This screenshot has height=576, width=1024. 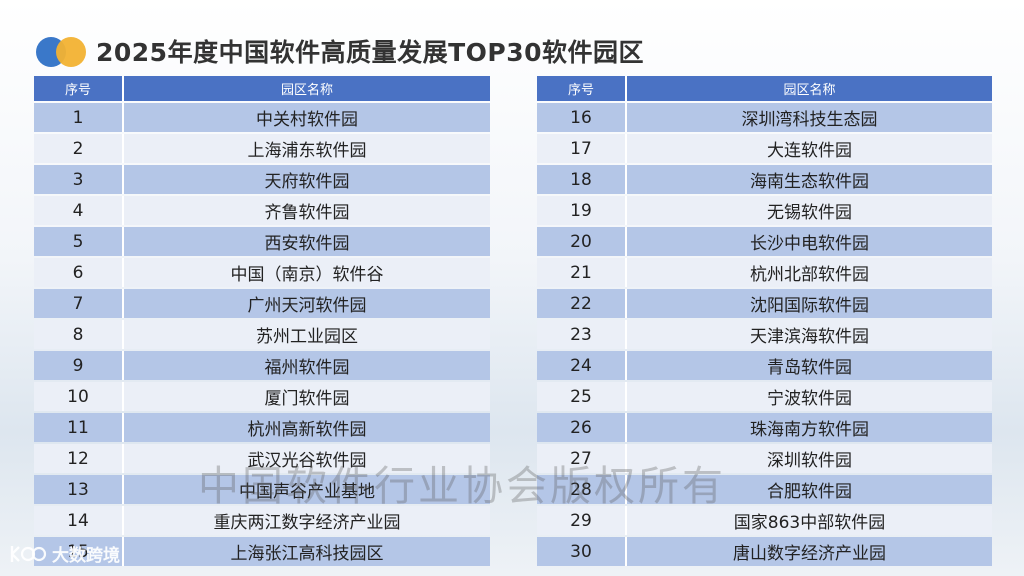 I want to click on table-row: 6 中国（南京）软件谷, so click(x=262, y=272).